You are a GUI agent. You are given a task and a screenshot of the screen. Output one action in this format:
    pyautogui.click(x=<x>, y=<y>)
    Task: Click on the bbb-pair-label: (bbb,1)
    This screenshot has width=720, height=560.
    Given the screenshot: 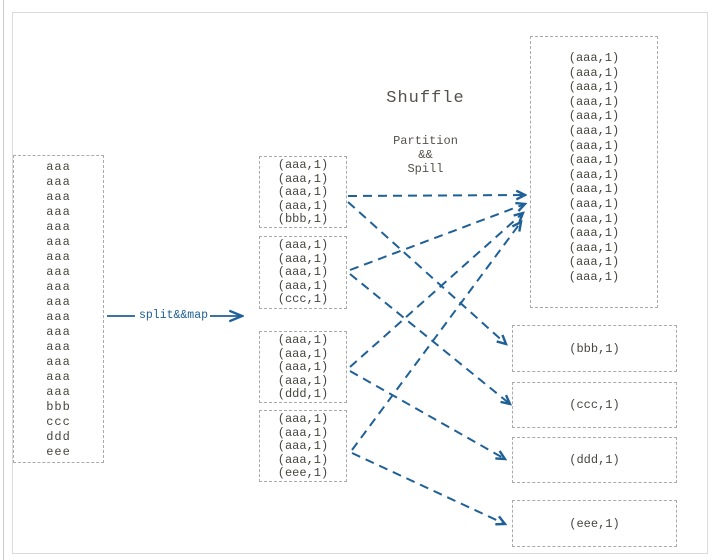 What is the action you would take?
    pyautogui.click(x=594, y=348)
    